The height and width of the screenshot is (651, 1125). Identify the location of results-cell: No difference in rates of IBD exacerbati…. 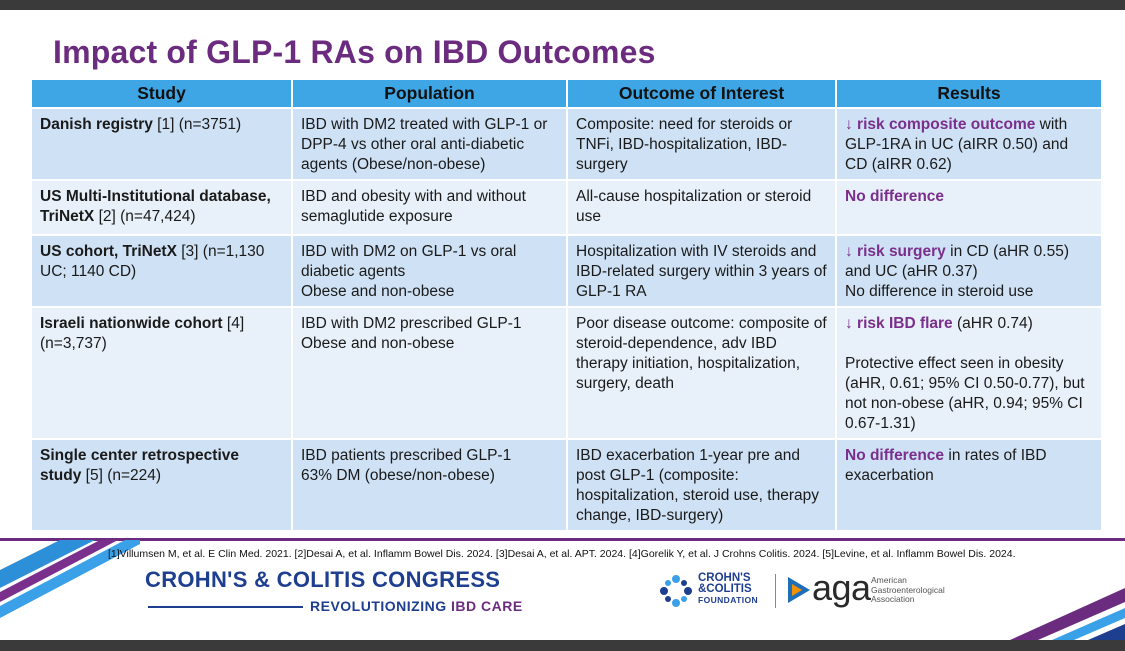
(969, 485).